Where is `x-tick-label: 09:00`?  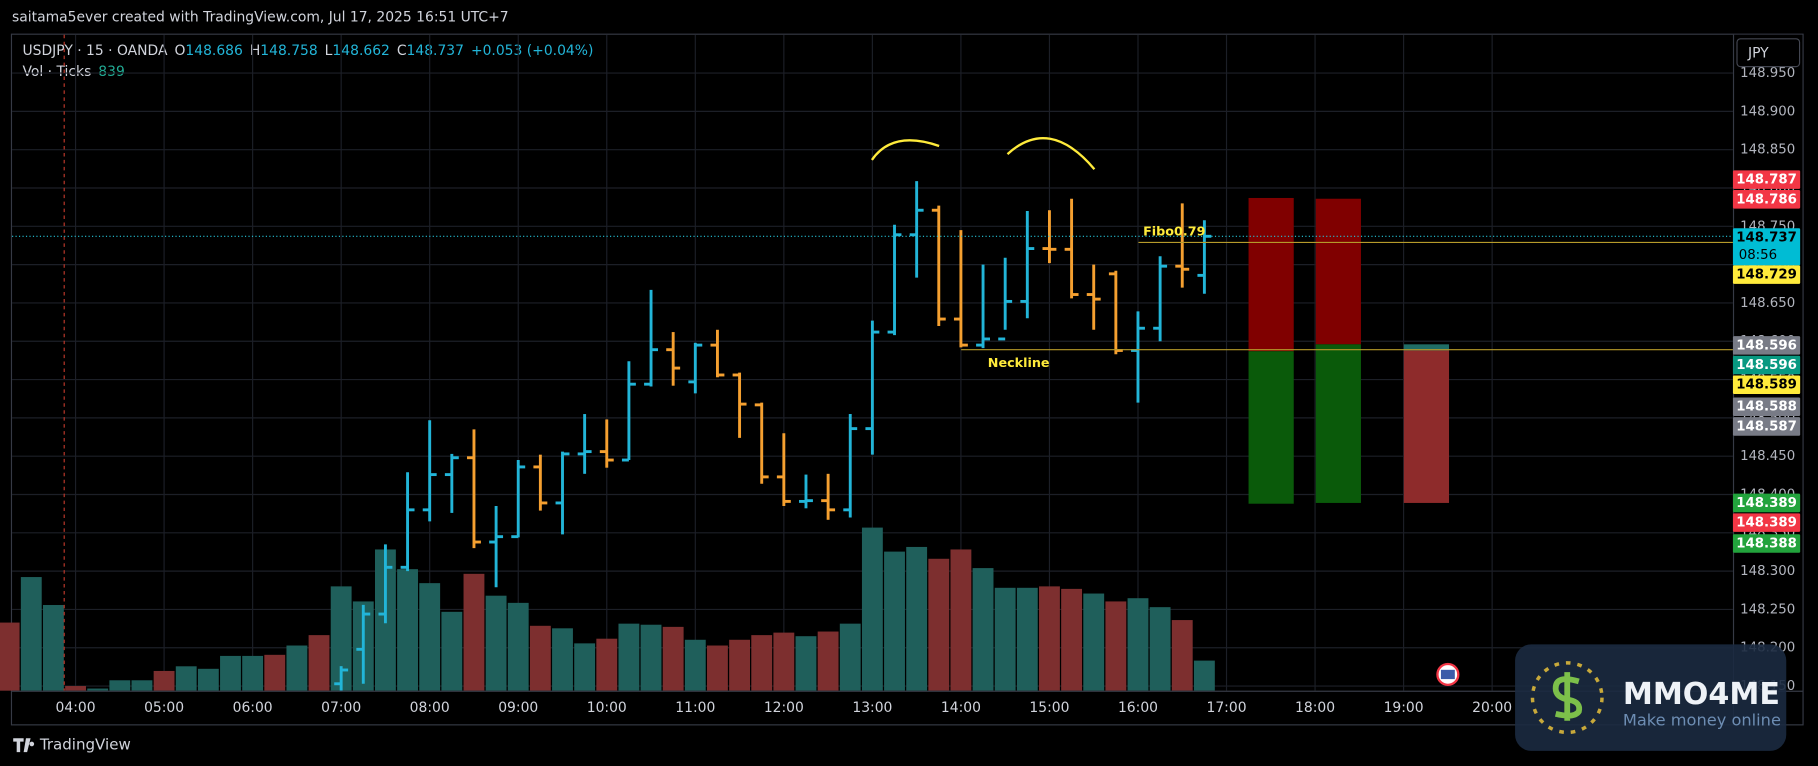
x-tick-label: 09:00 is located at coordinates (518, 708).